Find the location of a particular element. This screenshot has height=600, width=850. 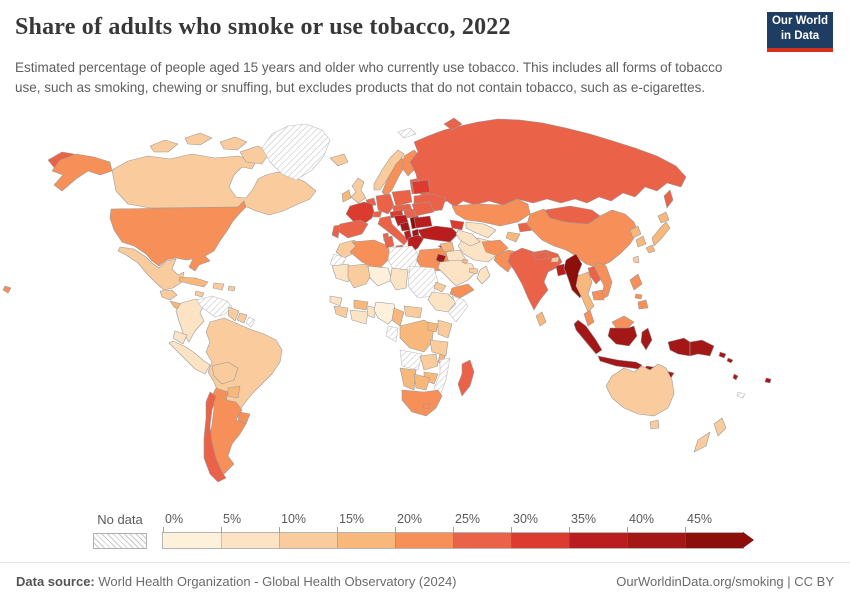

country-indonesia-kalimantan is located at coordinates (622, 336).